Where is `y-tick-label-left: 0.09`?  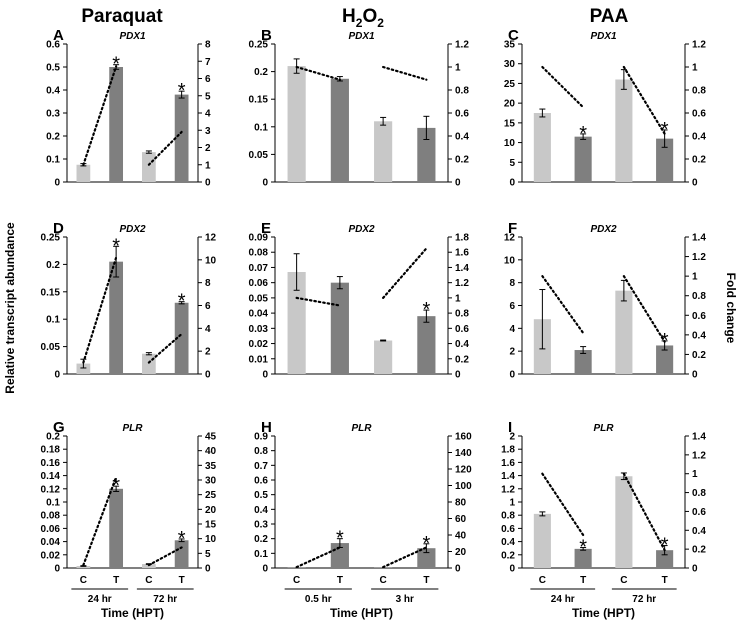 y-tick-label-left: 0.09 is located at coordinates (259, 238).